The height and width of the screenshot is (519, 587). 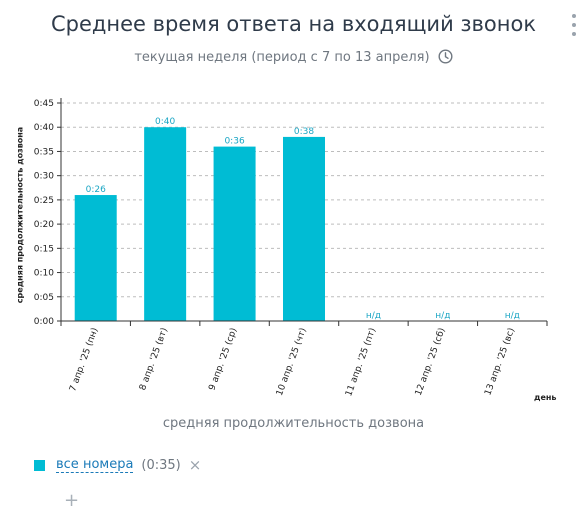 I want to click on data-label: 0:38, so click(x=304, y=132).